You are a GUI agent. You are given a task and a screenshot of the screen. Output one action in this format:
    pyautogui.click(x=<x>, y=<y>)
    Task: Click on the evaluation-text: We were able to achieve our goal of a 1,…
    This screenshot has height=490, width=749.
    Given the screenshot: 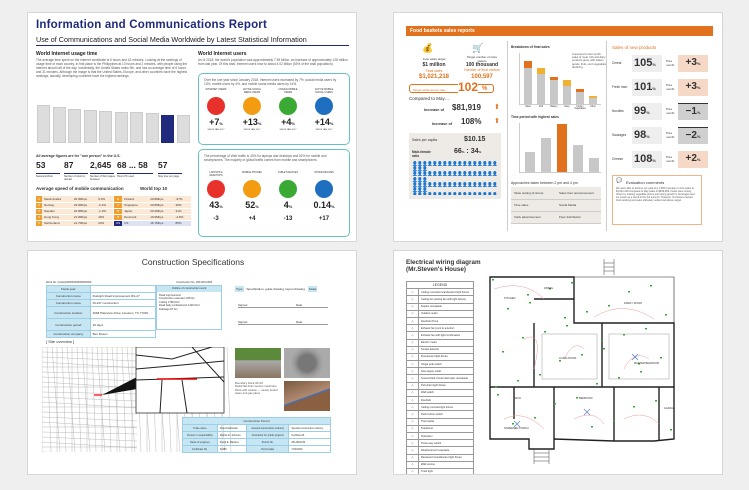 What is the action you would take?
    pyautogui.click(x=655, y=194)
    